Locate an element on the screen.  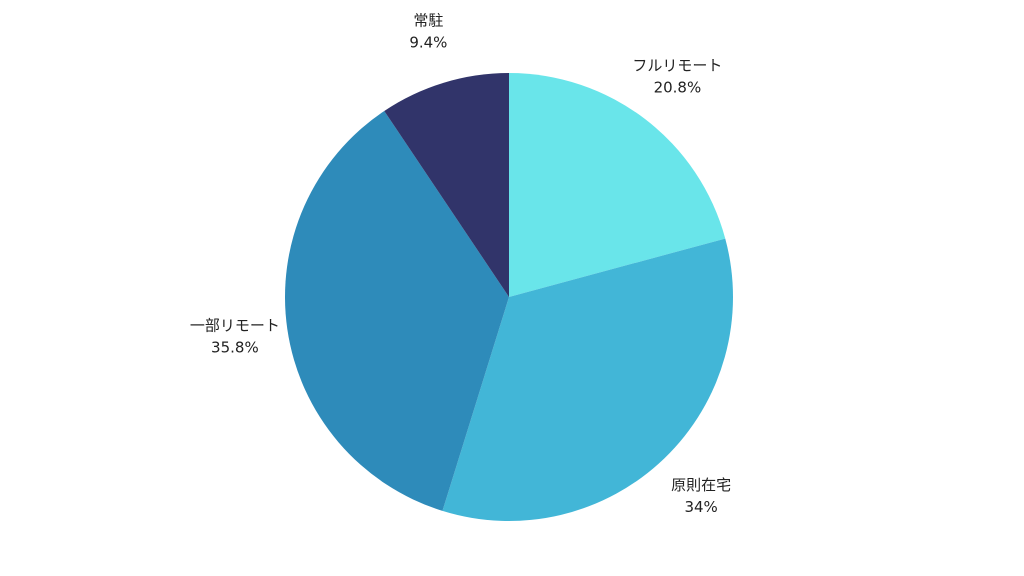
slice-label: フルリモート is located at coordinates (677, 66).